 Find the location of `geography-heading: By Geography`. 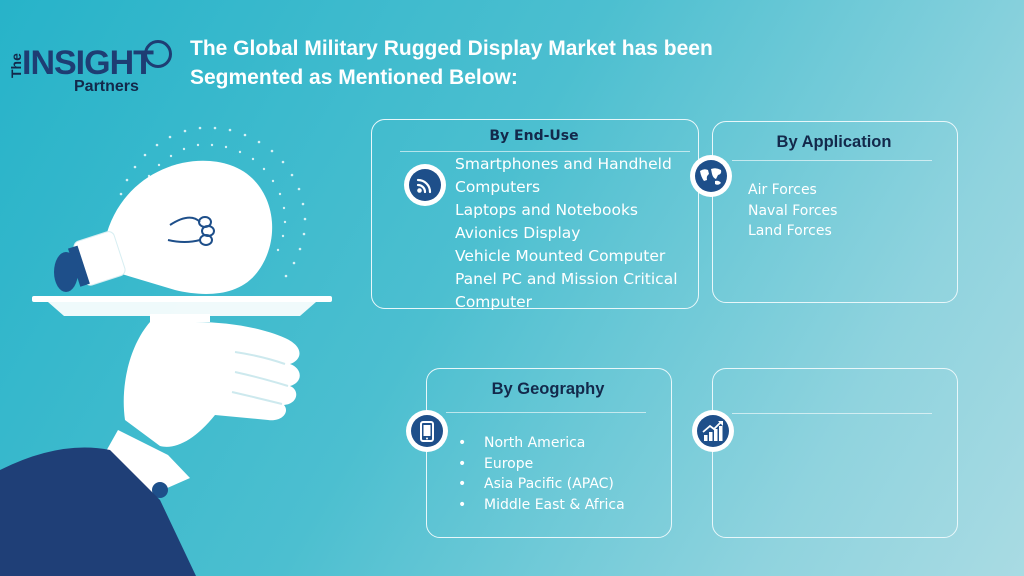

geography-heading: By Geography is located at coordinates (548, 389).